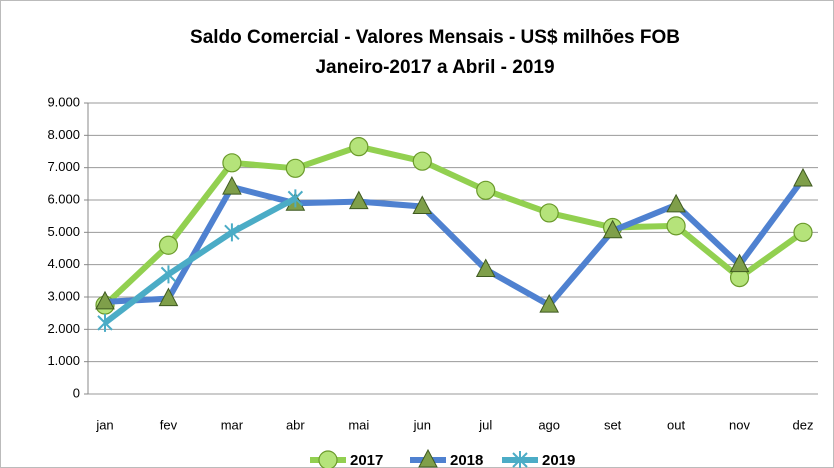  Describe the element at coordinates (358, 424) in the screenshot. I see `x-tick-label: mai` at that location.